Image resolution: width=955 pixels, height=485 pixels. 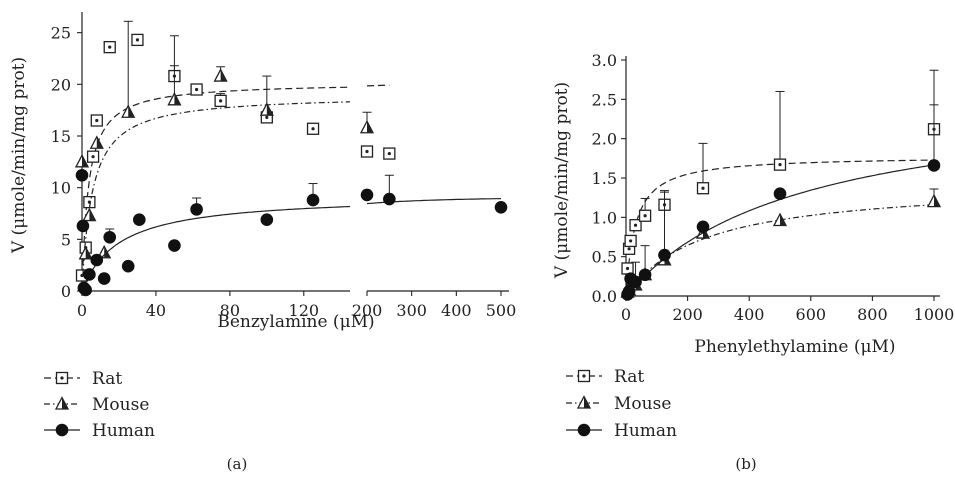 I want to click on y-tick-label-b-0.0: 0.0, so click(x=604, y=296).